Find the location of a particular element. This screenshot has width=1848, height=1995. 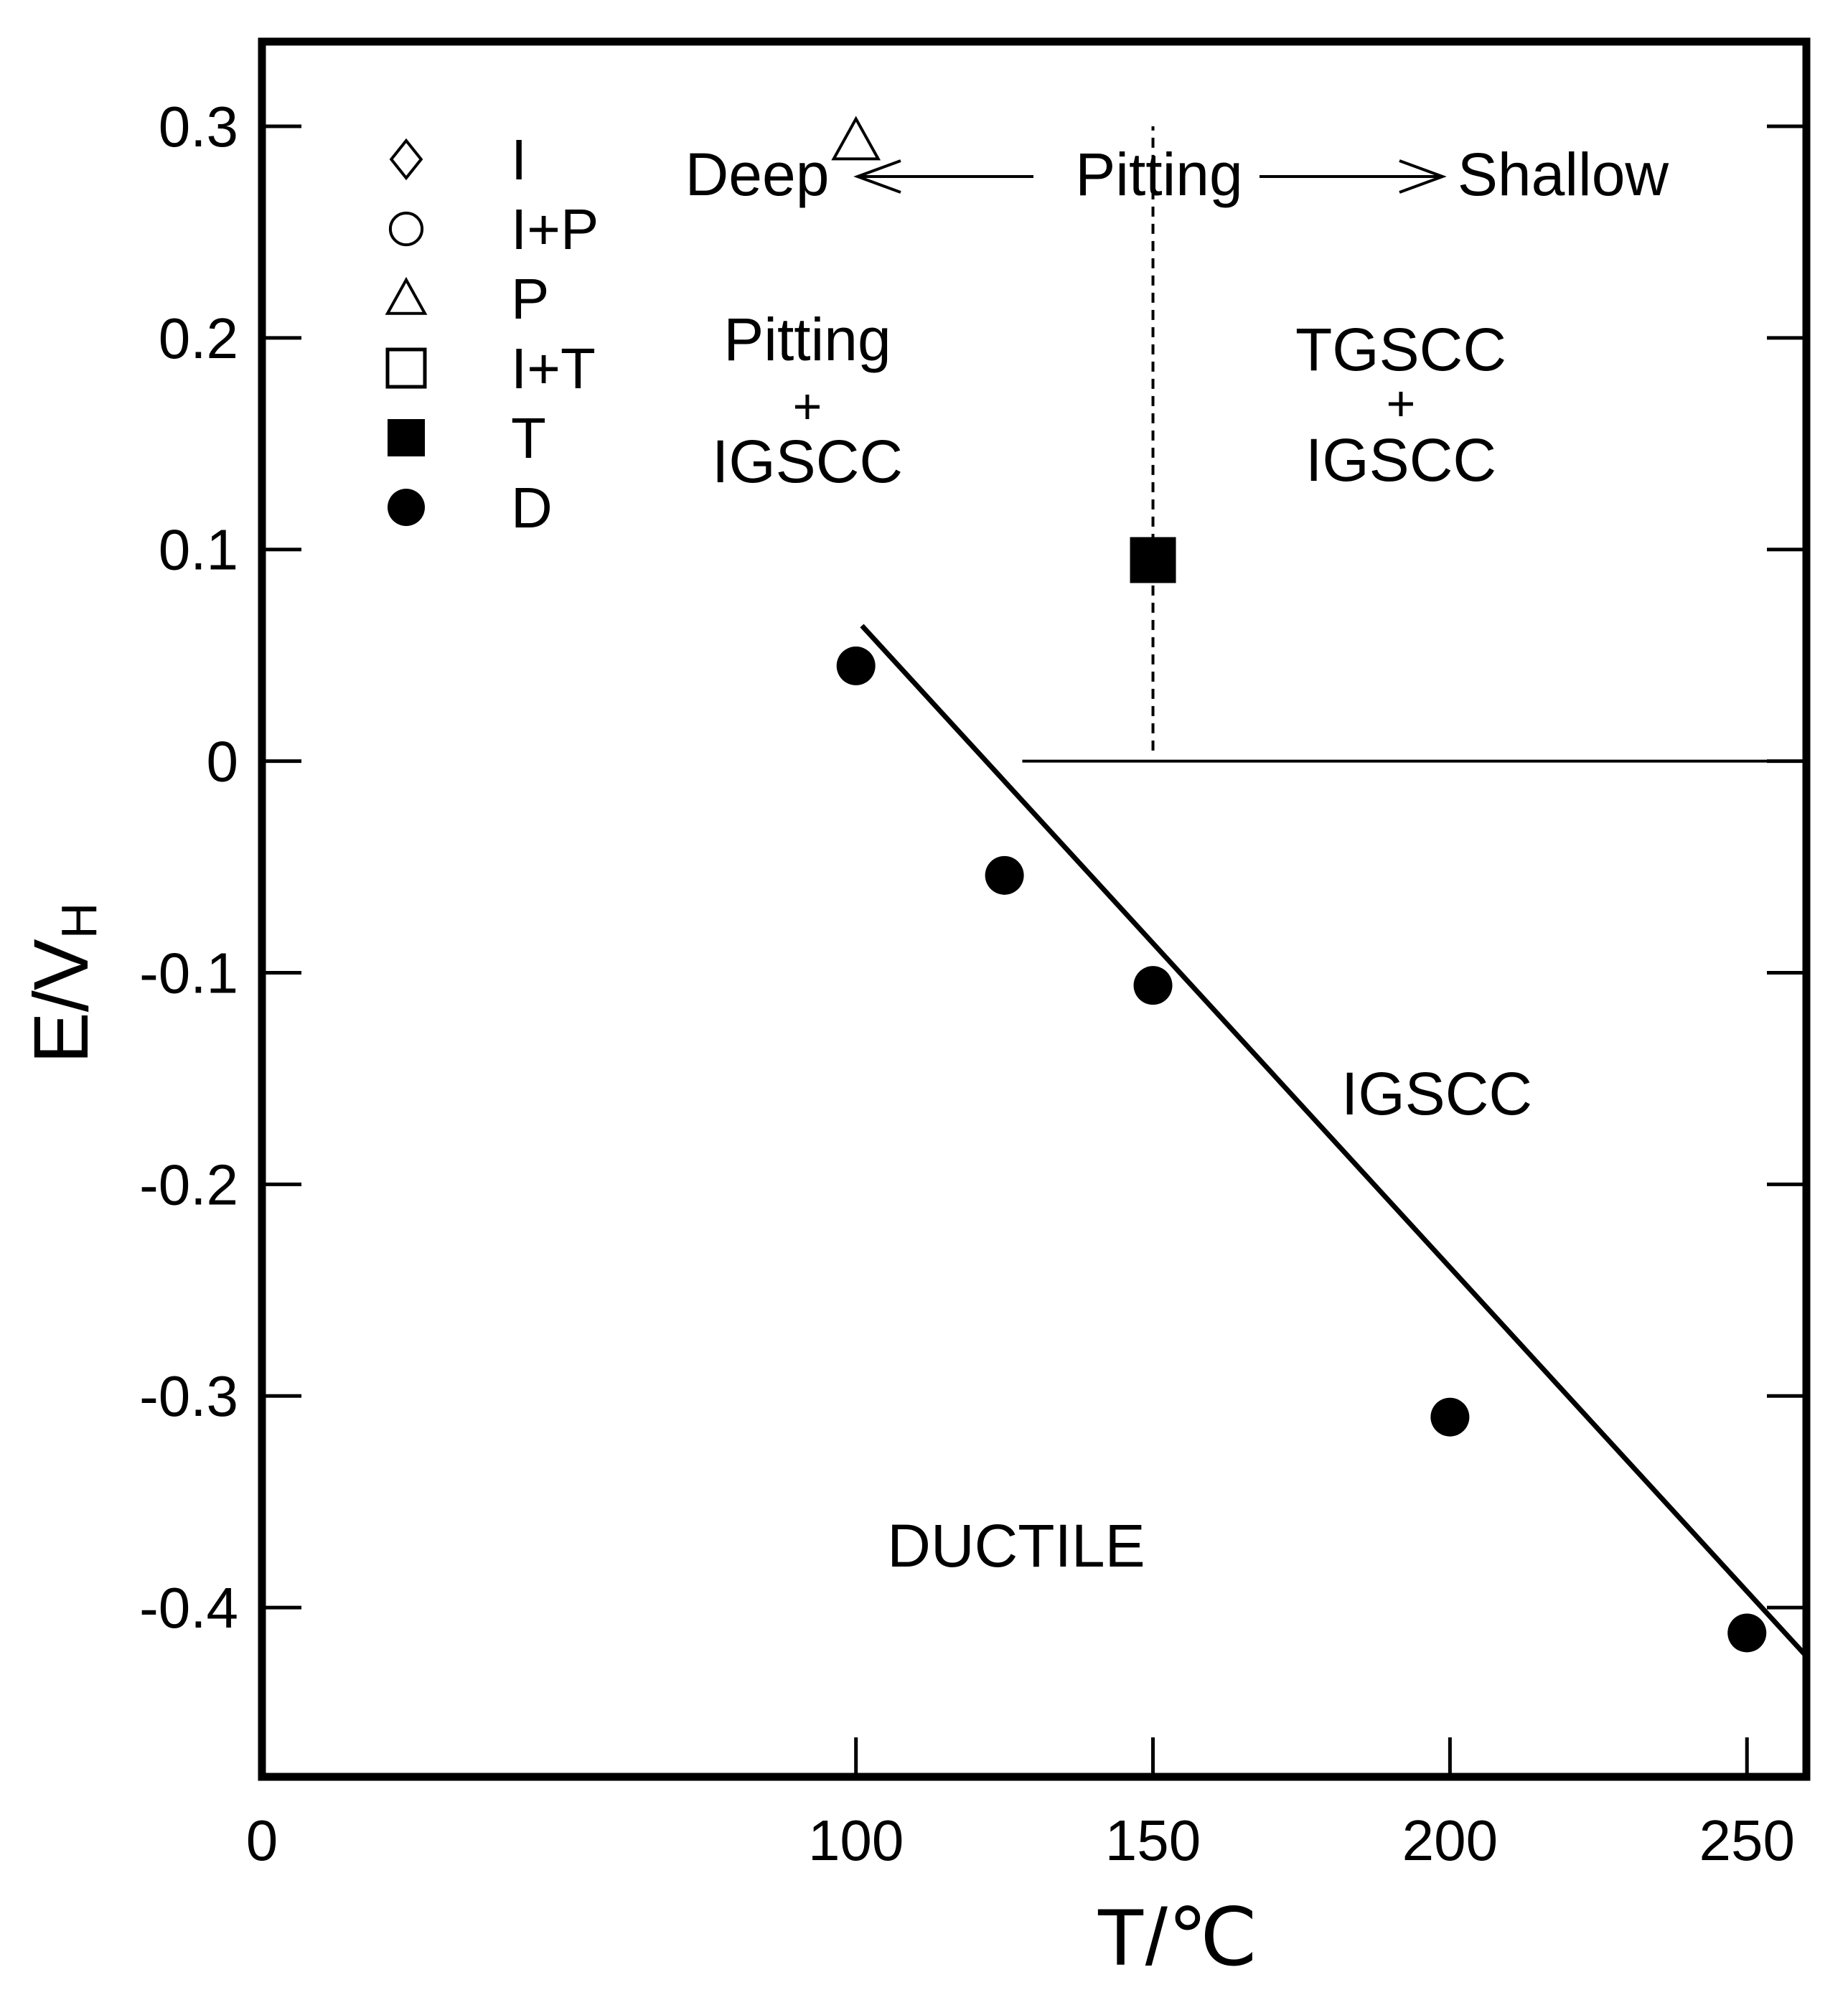

region-boundaries is located at coordinates (1414, 444).